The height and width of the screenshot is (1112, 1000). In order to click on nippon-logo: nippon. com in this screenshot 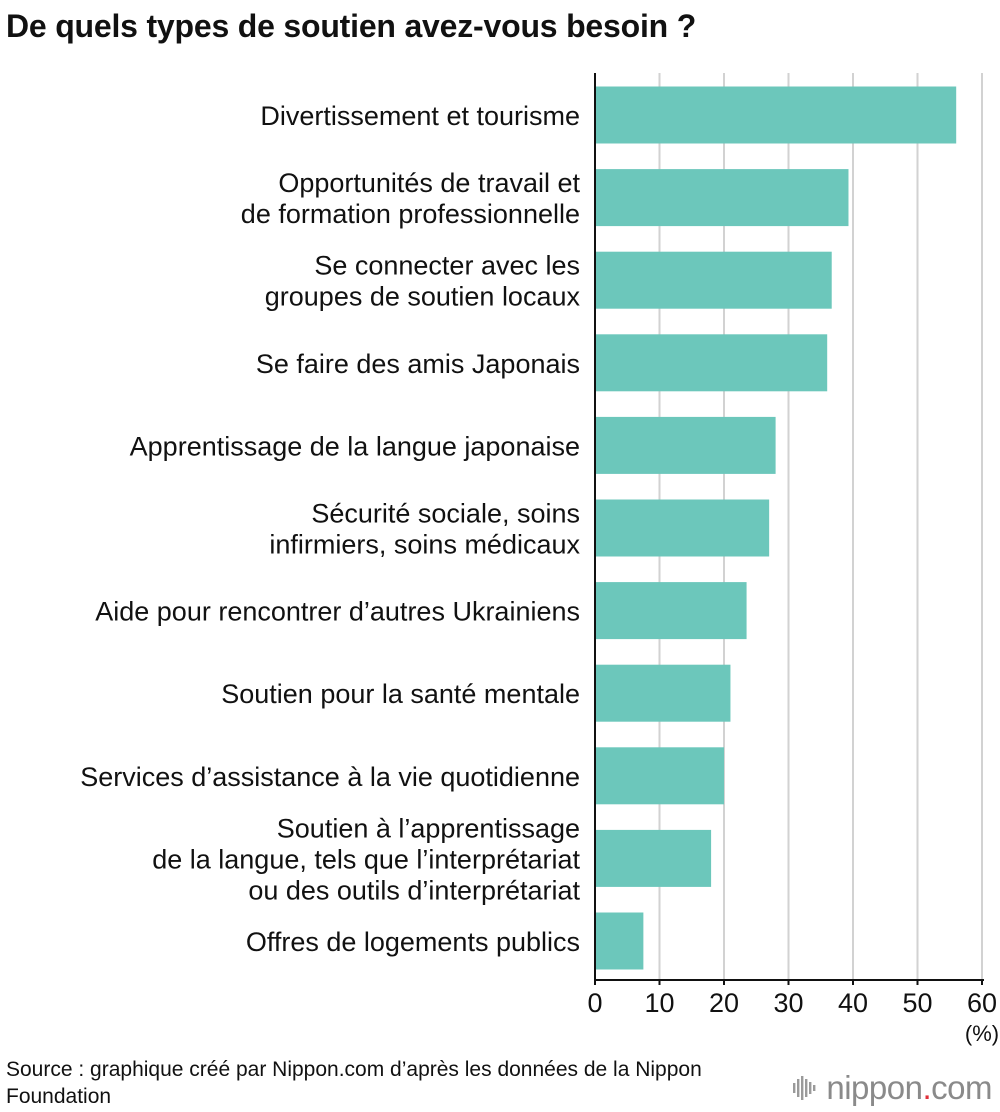, I will do `click(892, 1088)`.